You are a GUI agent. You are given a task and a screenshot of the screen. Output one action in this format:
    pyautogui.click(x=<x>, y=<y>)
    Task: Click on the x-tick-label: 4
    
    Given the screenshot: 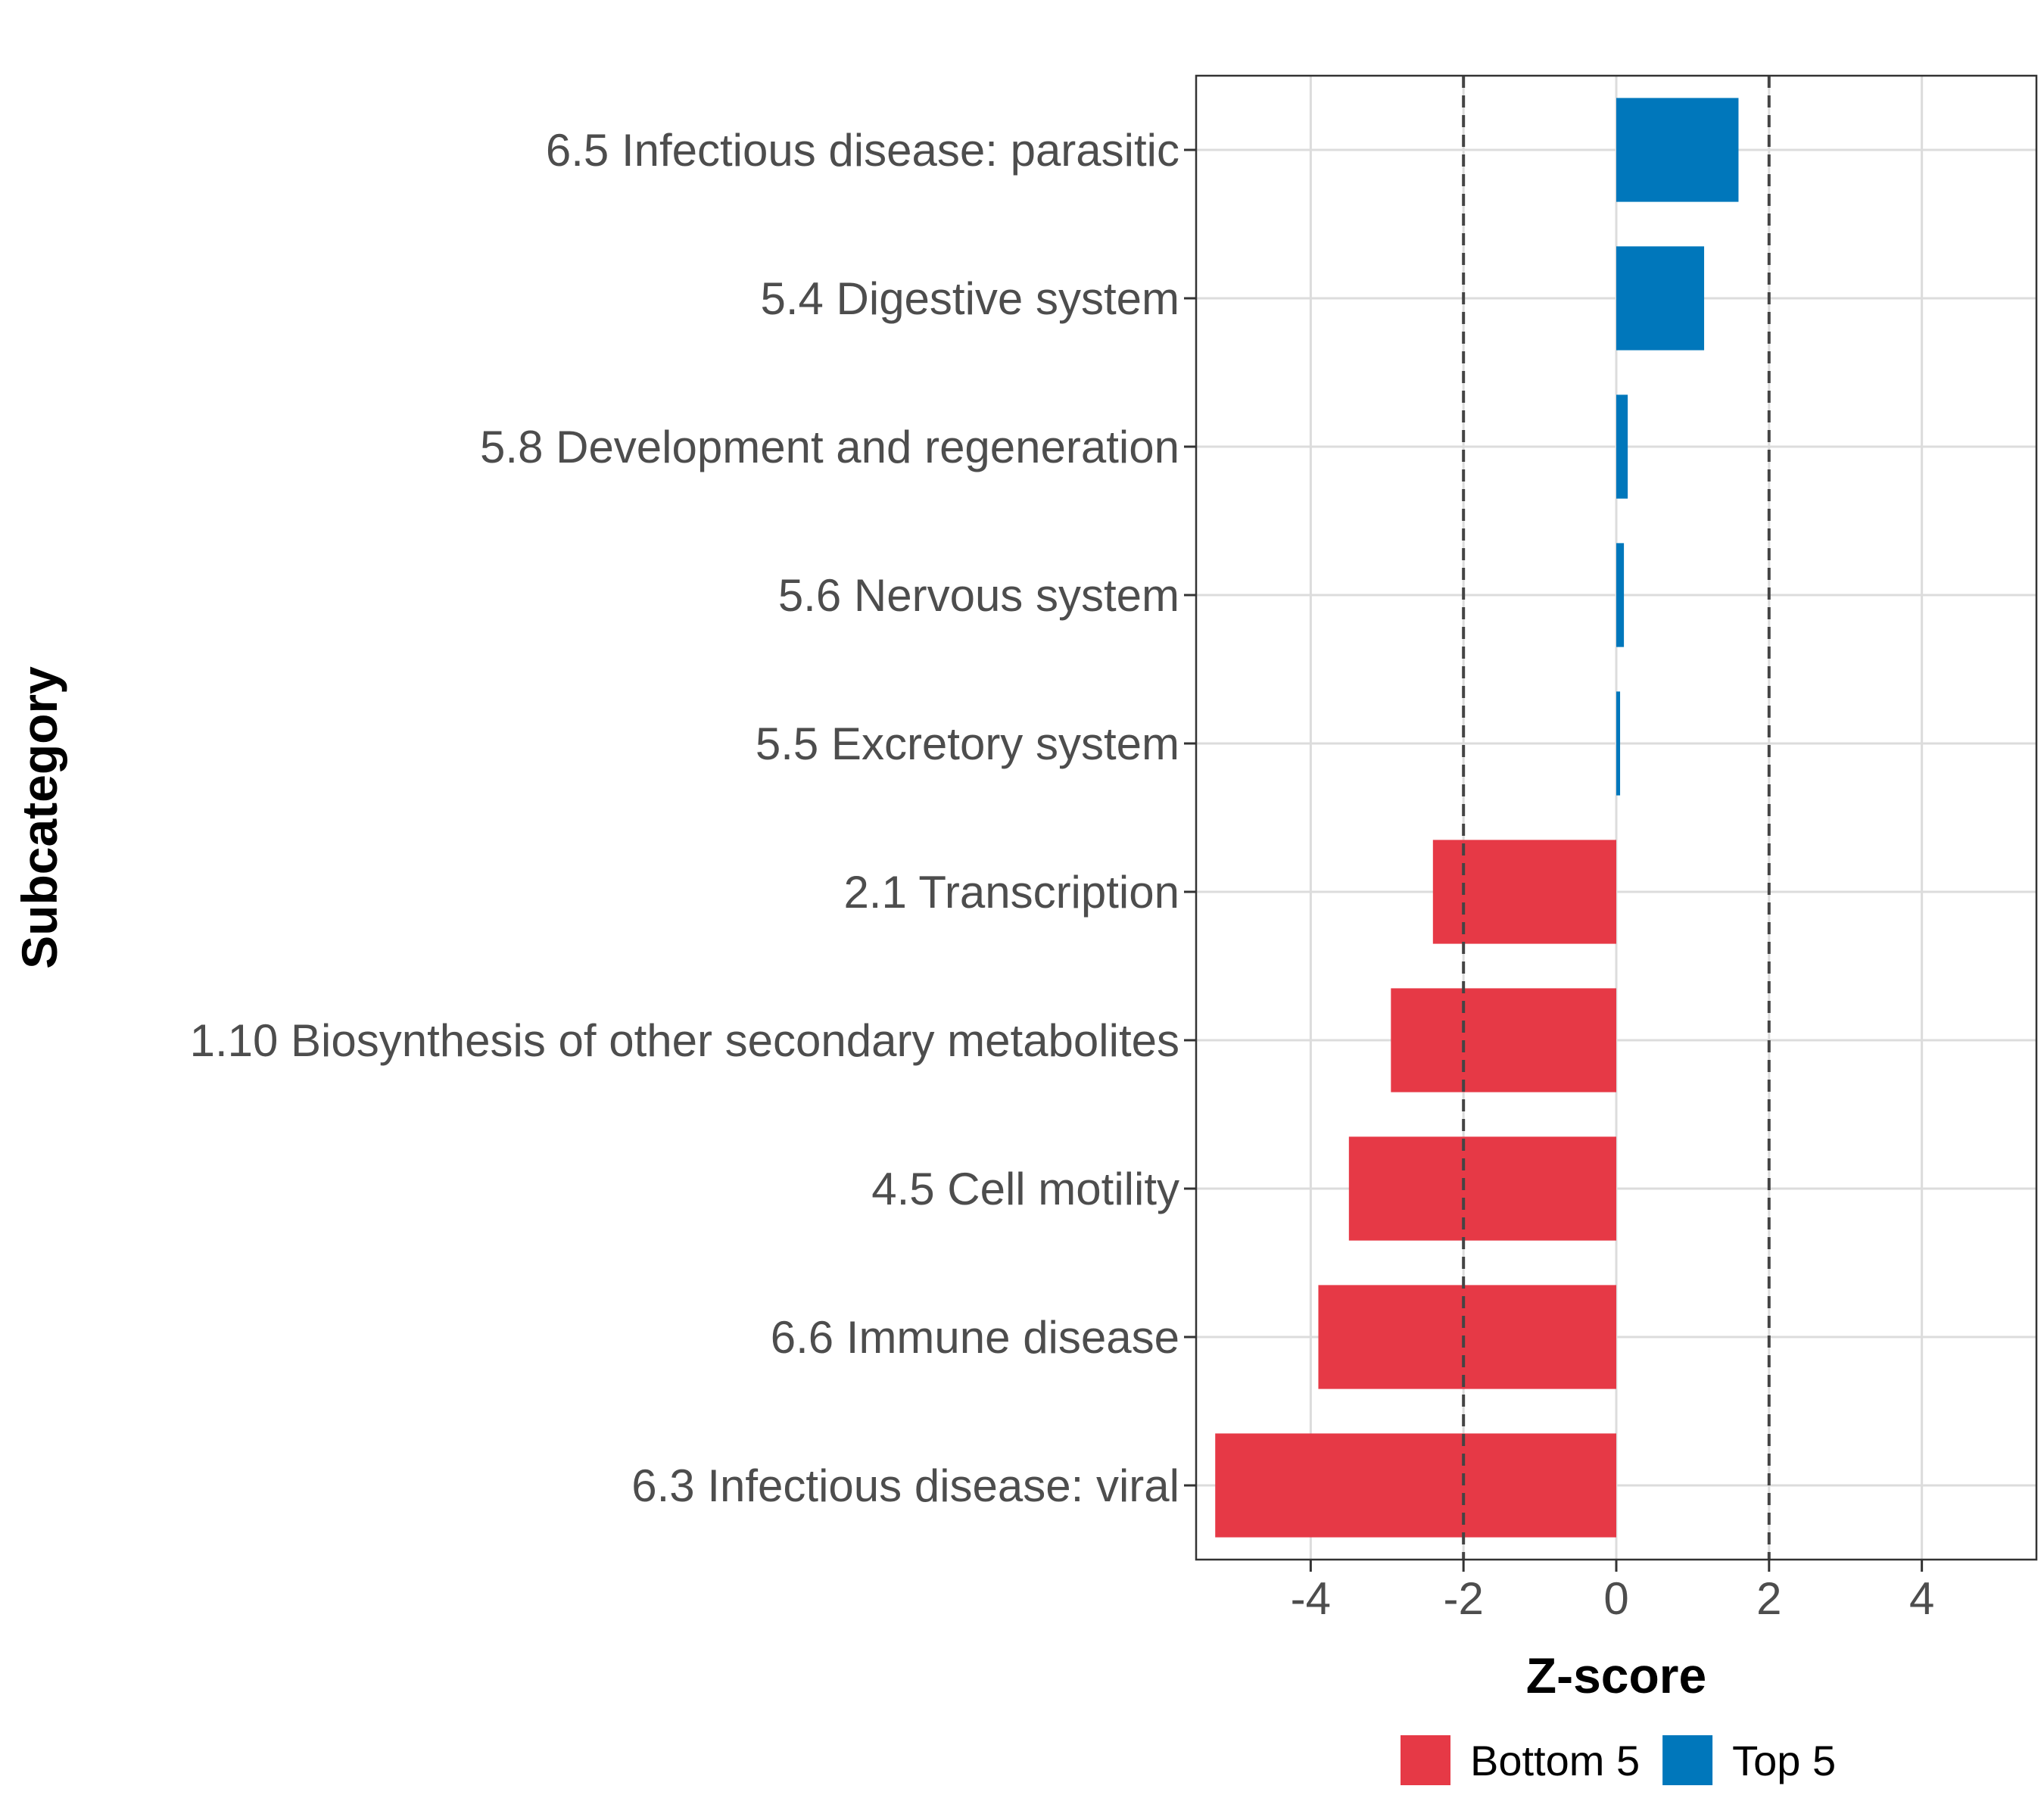 What is the action you would take?
    pyautogui.click(x=1921, y=1599)
    